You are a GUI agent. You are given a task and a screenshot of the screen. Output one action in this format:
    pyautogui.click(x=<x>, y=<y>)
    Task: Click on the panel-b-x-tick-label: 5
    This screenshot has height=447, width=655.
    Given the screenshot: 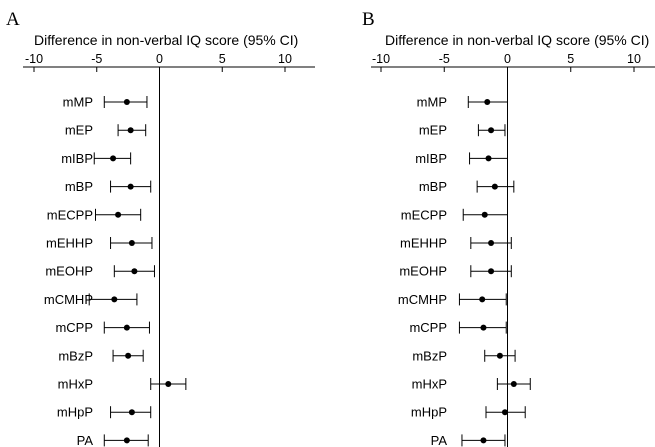 What is the action you would take?
    pyautogui.click(x=570, y=59)
    